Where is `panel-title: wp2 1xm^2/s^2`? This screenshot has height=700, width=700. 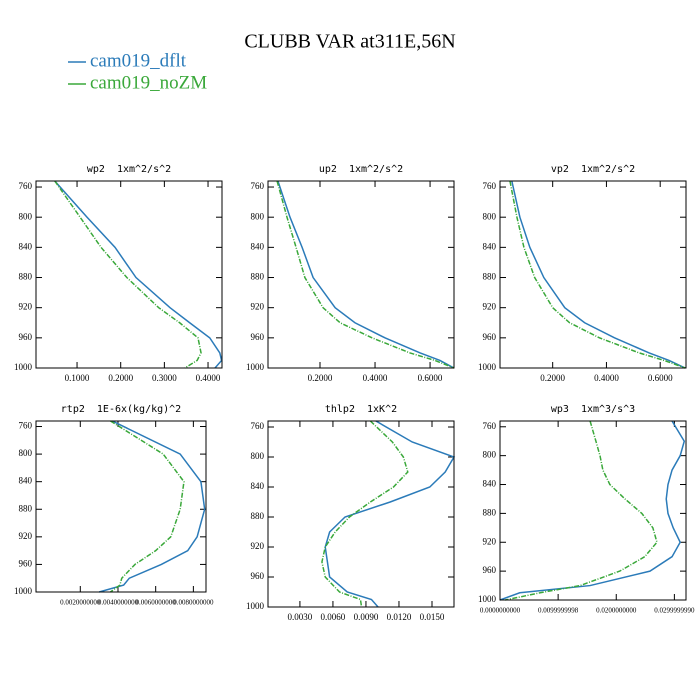
panel-title: wp2 1xm^2/s^2 is located at coordinates (129, 169).